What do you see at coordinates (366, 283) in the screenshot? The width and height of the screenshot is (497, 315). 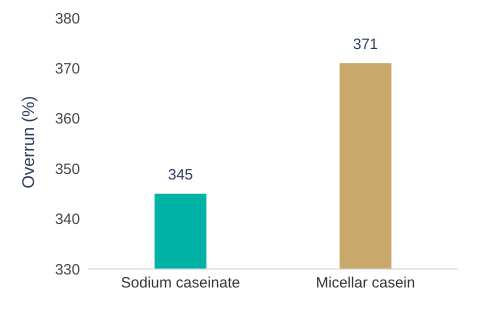 I see `x-tick-label: Micellar casein` at bounding box center [366, 283].